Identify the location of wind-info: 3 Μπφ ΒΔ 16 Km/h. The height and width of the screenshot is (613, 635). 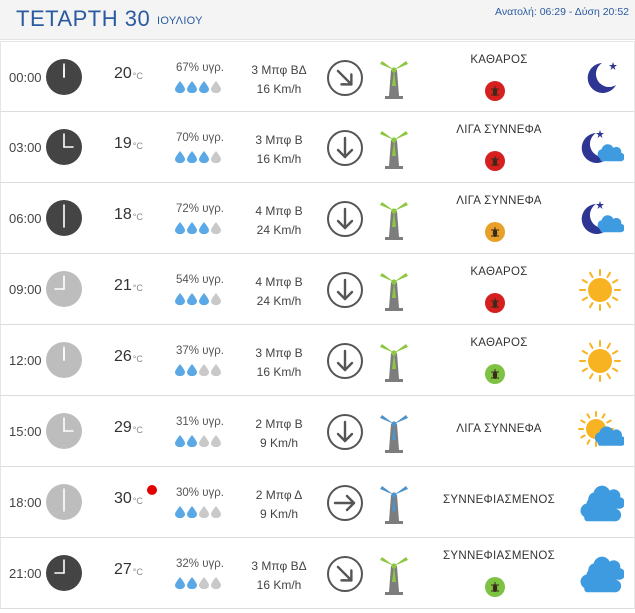
(279, 576).